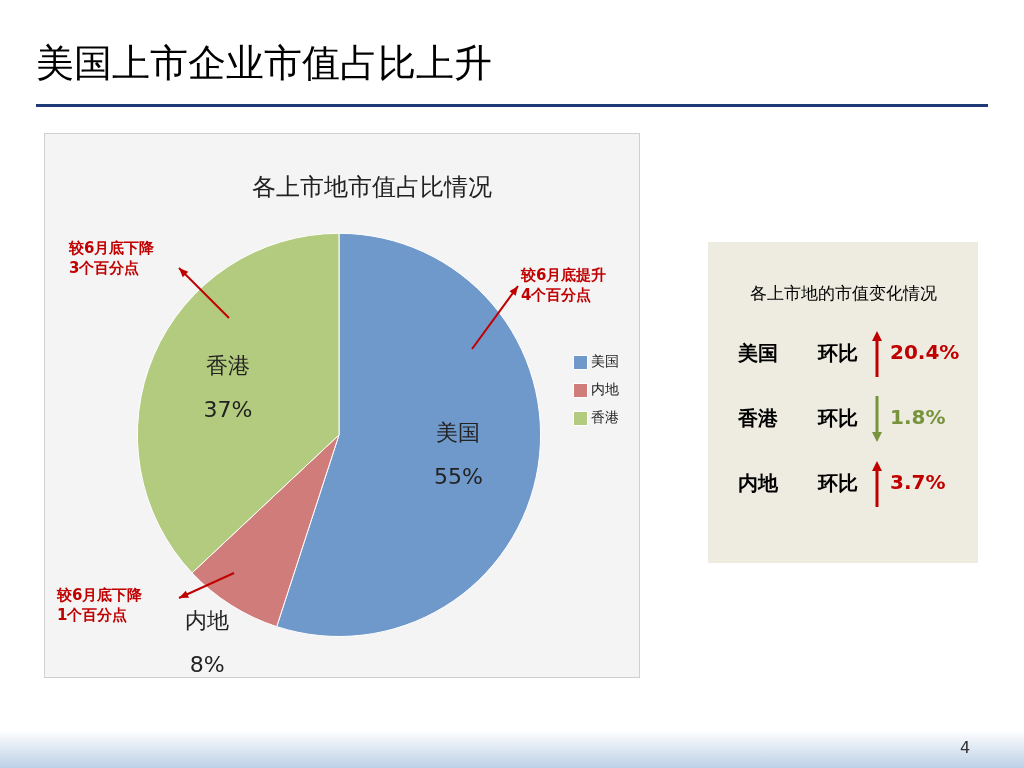  I want to click on legend-label: 美国, so click(605, 361).